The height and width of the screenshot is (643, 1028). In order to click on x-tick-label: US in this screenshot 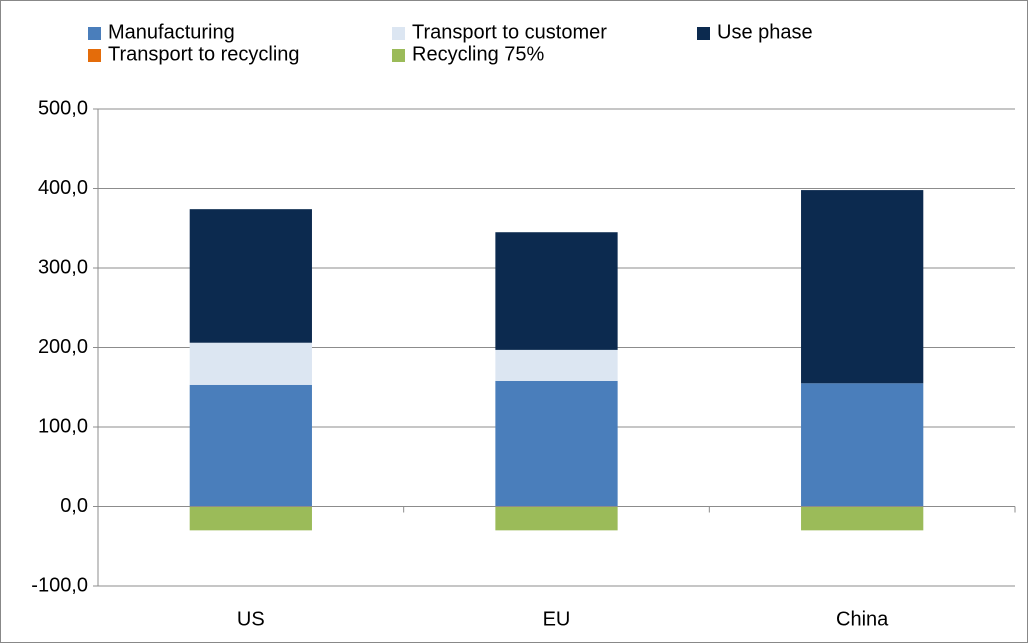, I will do `click(251, 619)`.